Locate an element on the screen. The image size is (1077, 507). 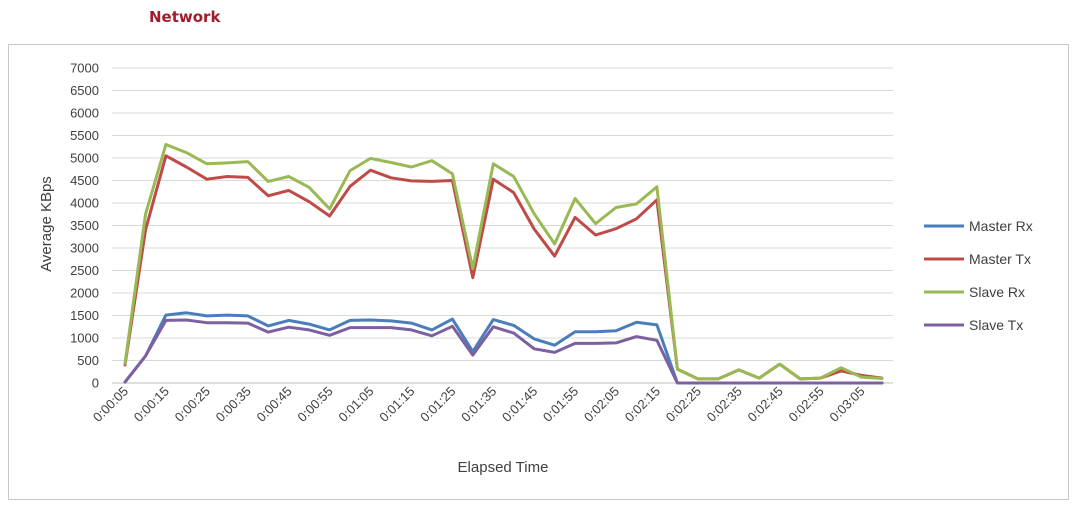
x-tick-label: 0:00:15 is located at coordinates (151, 404).